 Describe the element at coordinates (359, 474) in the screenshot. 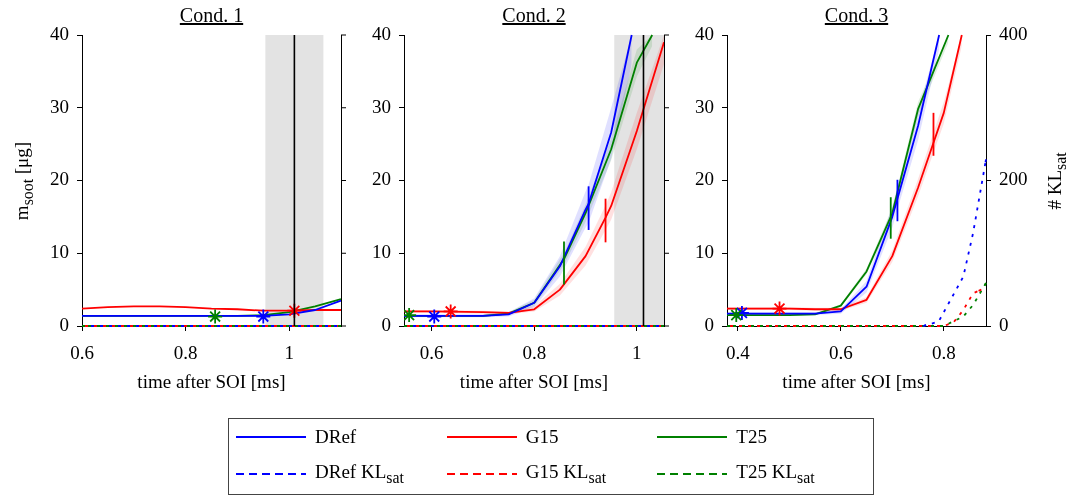

I see `legend-label: DRef KL$_{sat}$` at that location.